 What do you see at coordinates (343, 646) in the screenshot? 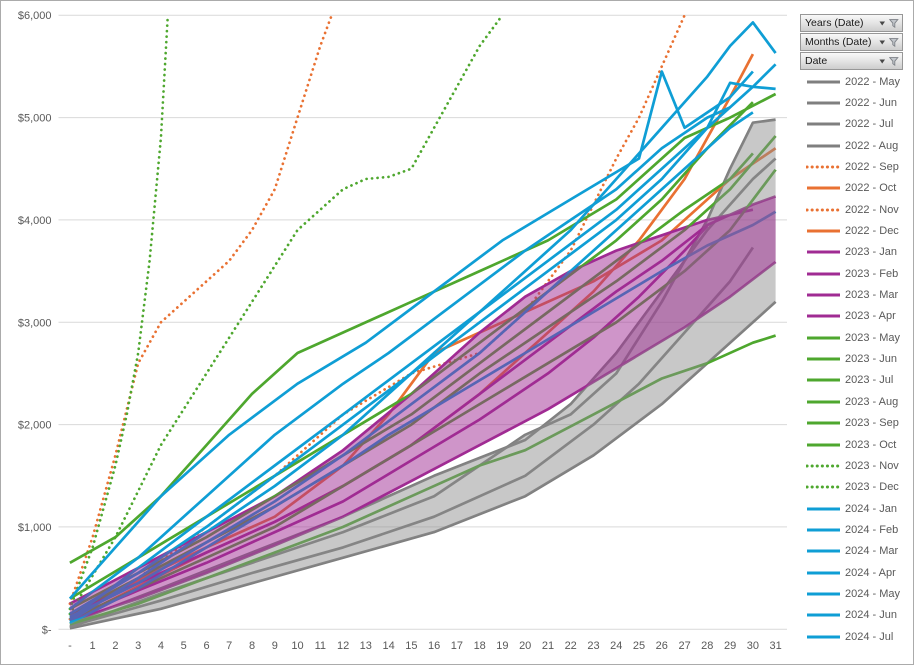
I see `x-axis-tick-label: 12` at bounding box center [343, 646].